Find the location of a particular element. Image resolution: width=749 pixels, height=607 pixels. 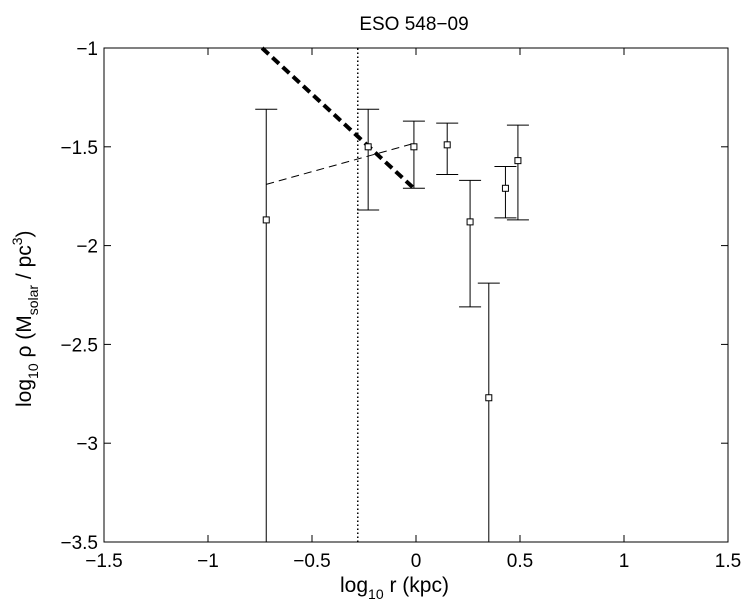

y-tick-label: −1.5 is located at coordinates (79, 148).